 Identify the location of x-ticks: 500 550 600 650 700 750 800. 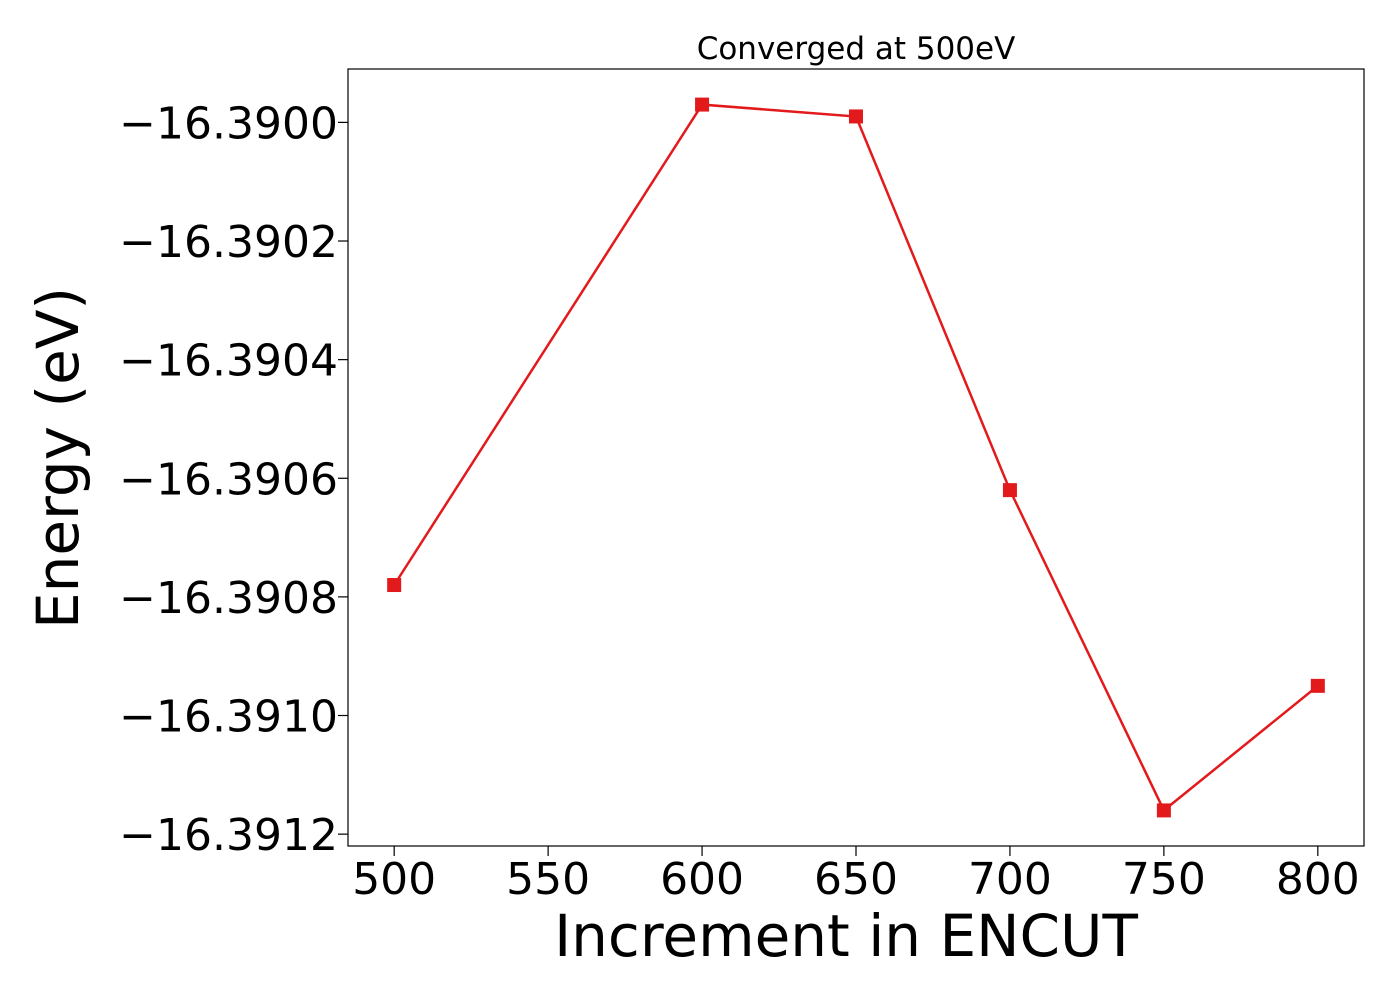
(856, 875).